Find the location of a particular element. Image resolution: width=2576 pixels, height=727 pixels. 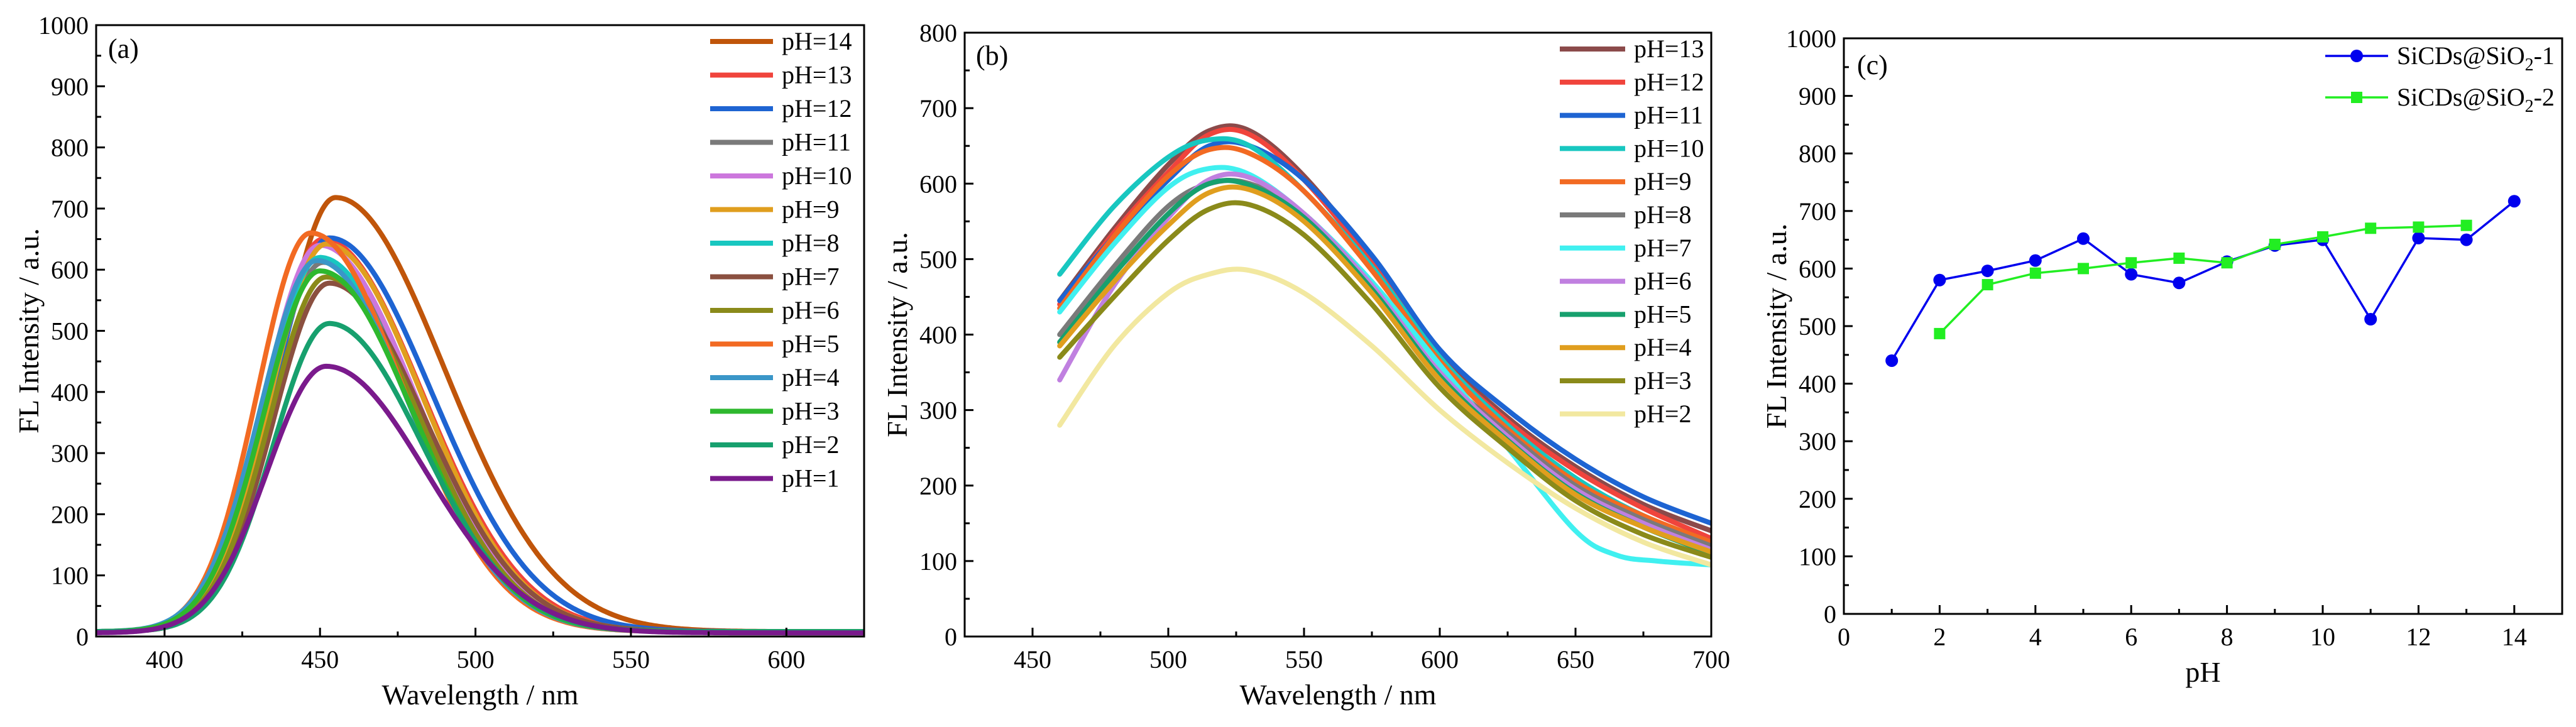

panel-tag: (b) is located at coordinates (992, 55).